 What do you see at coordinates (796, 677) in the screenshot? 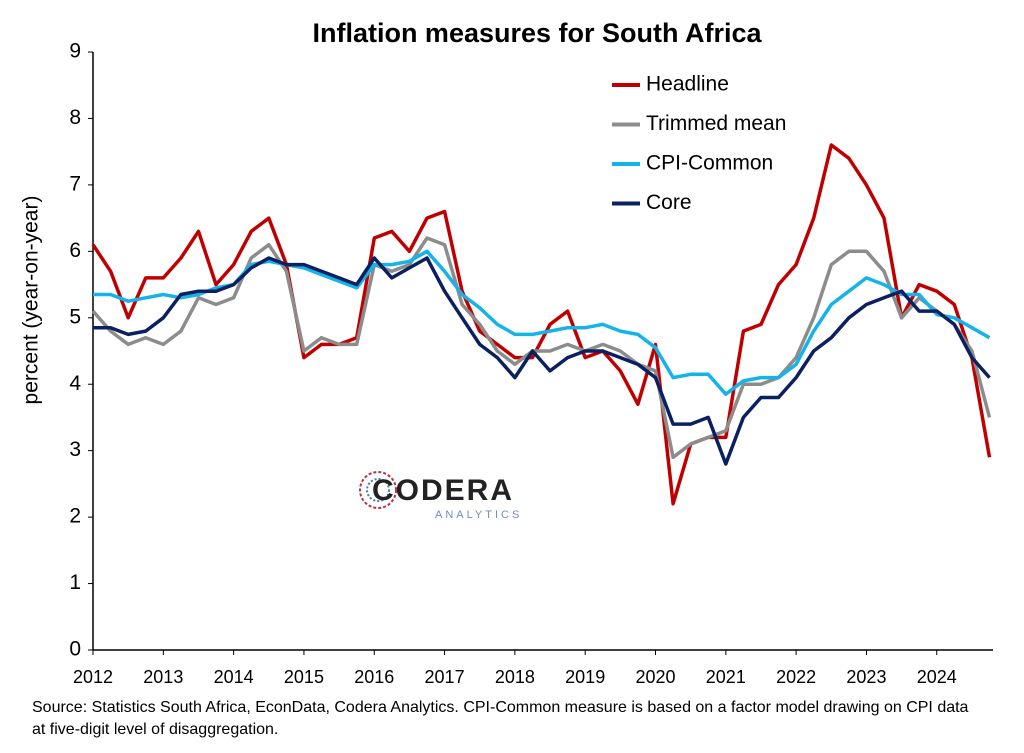
I see `x-tick-label: 2022` at bounding box center [796, 677].